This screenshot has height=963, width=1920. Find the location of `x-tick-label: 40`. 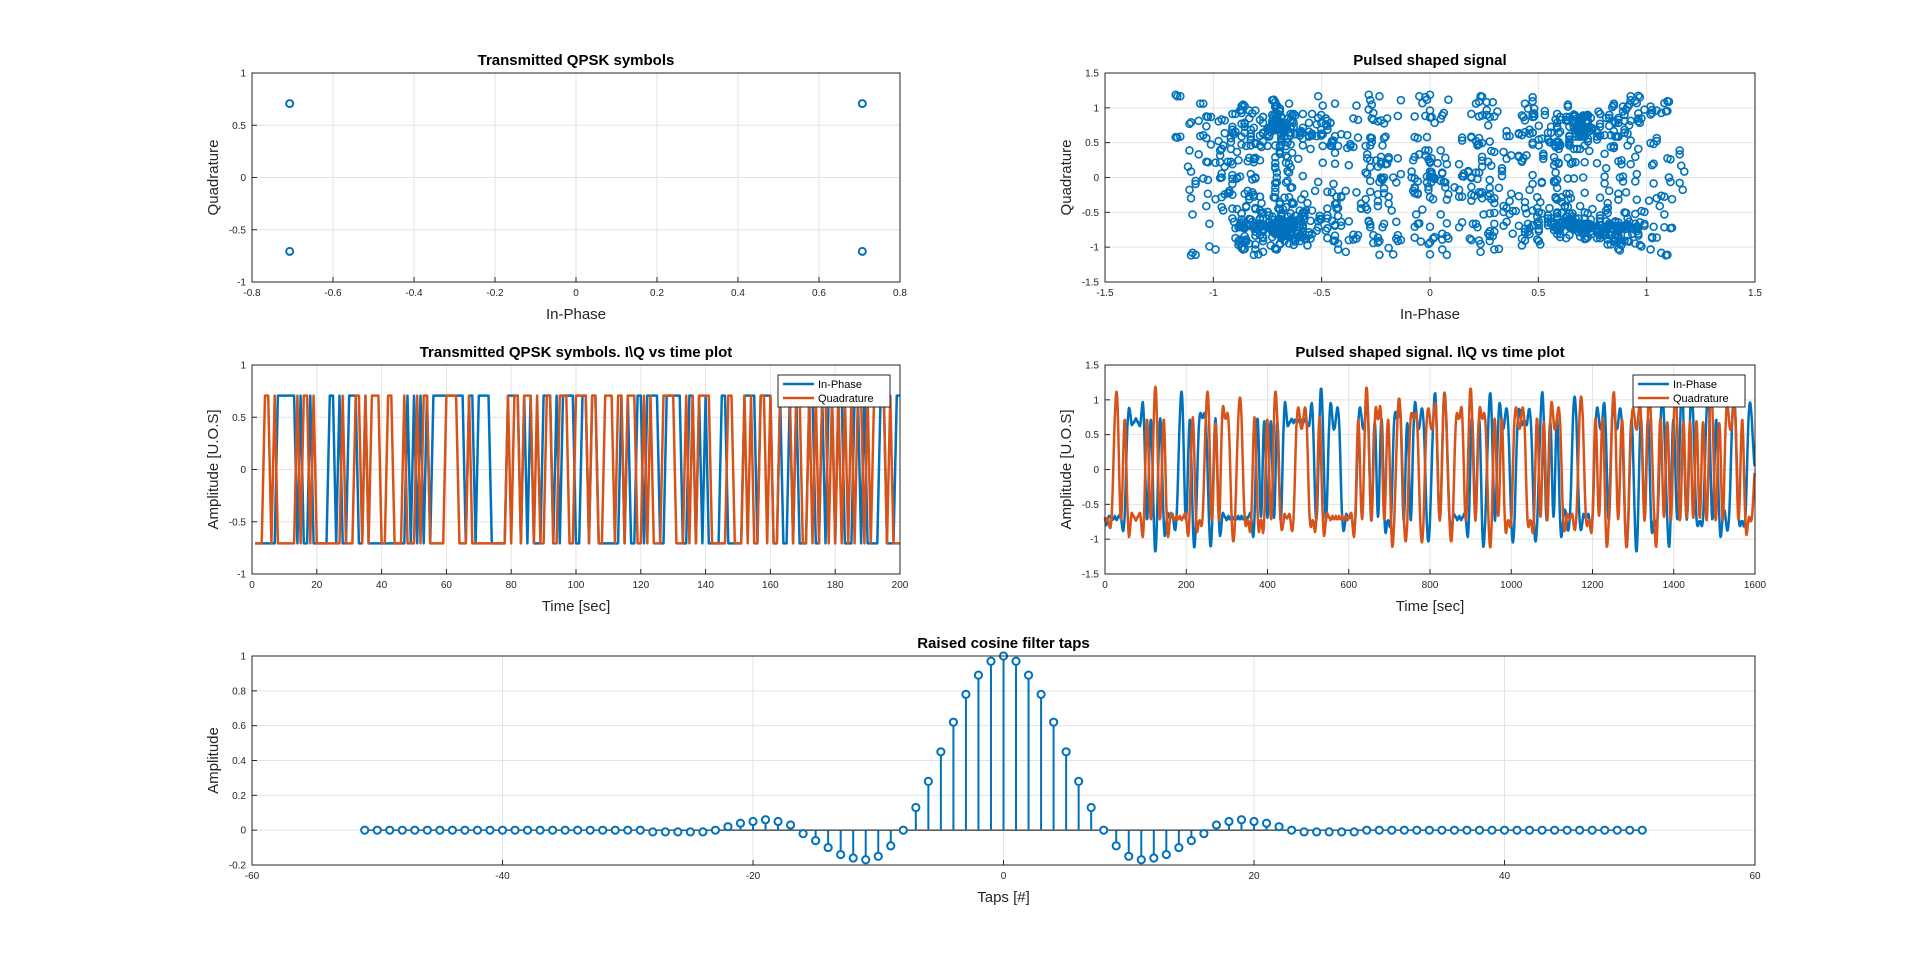

x-tick-label: 40 is located at coordinates (1505, 876).